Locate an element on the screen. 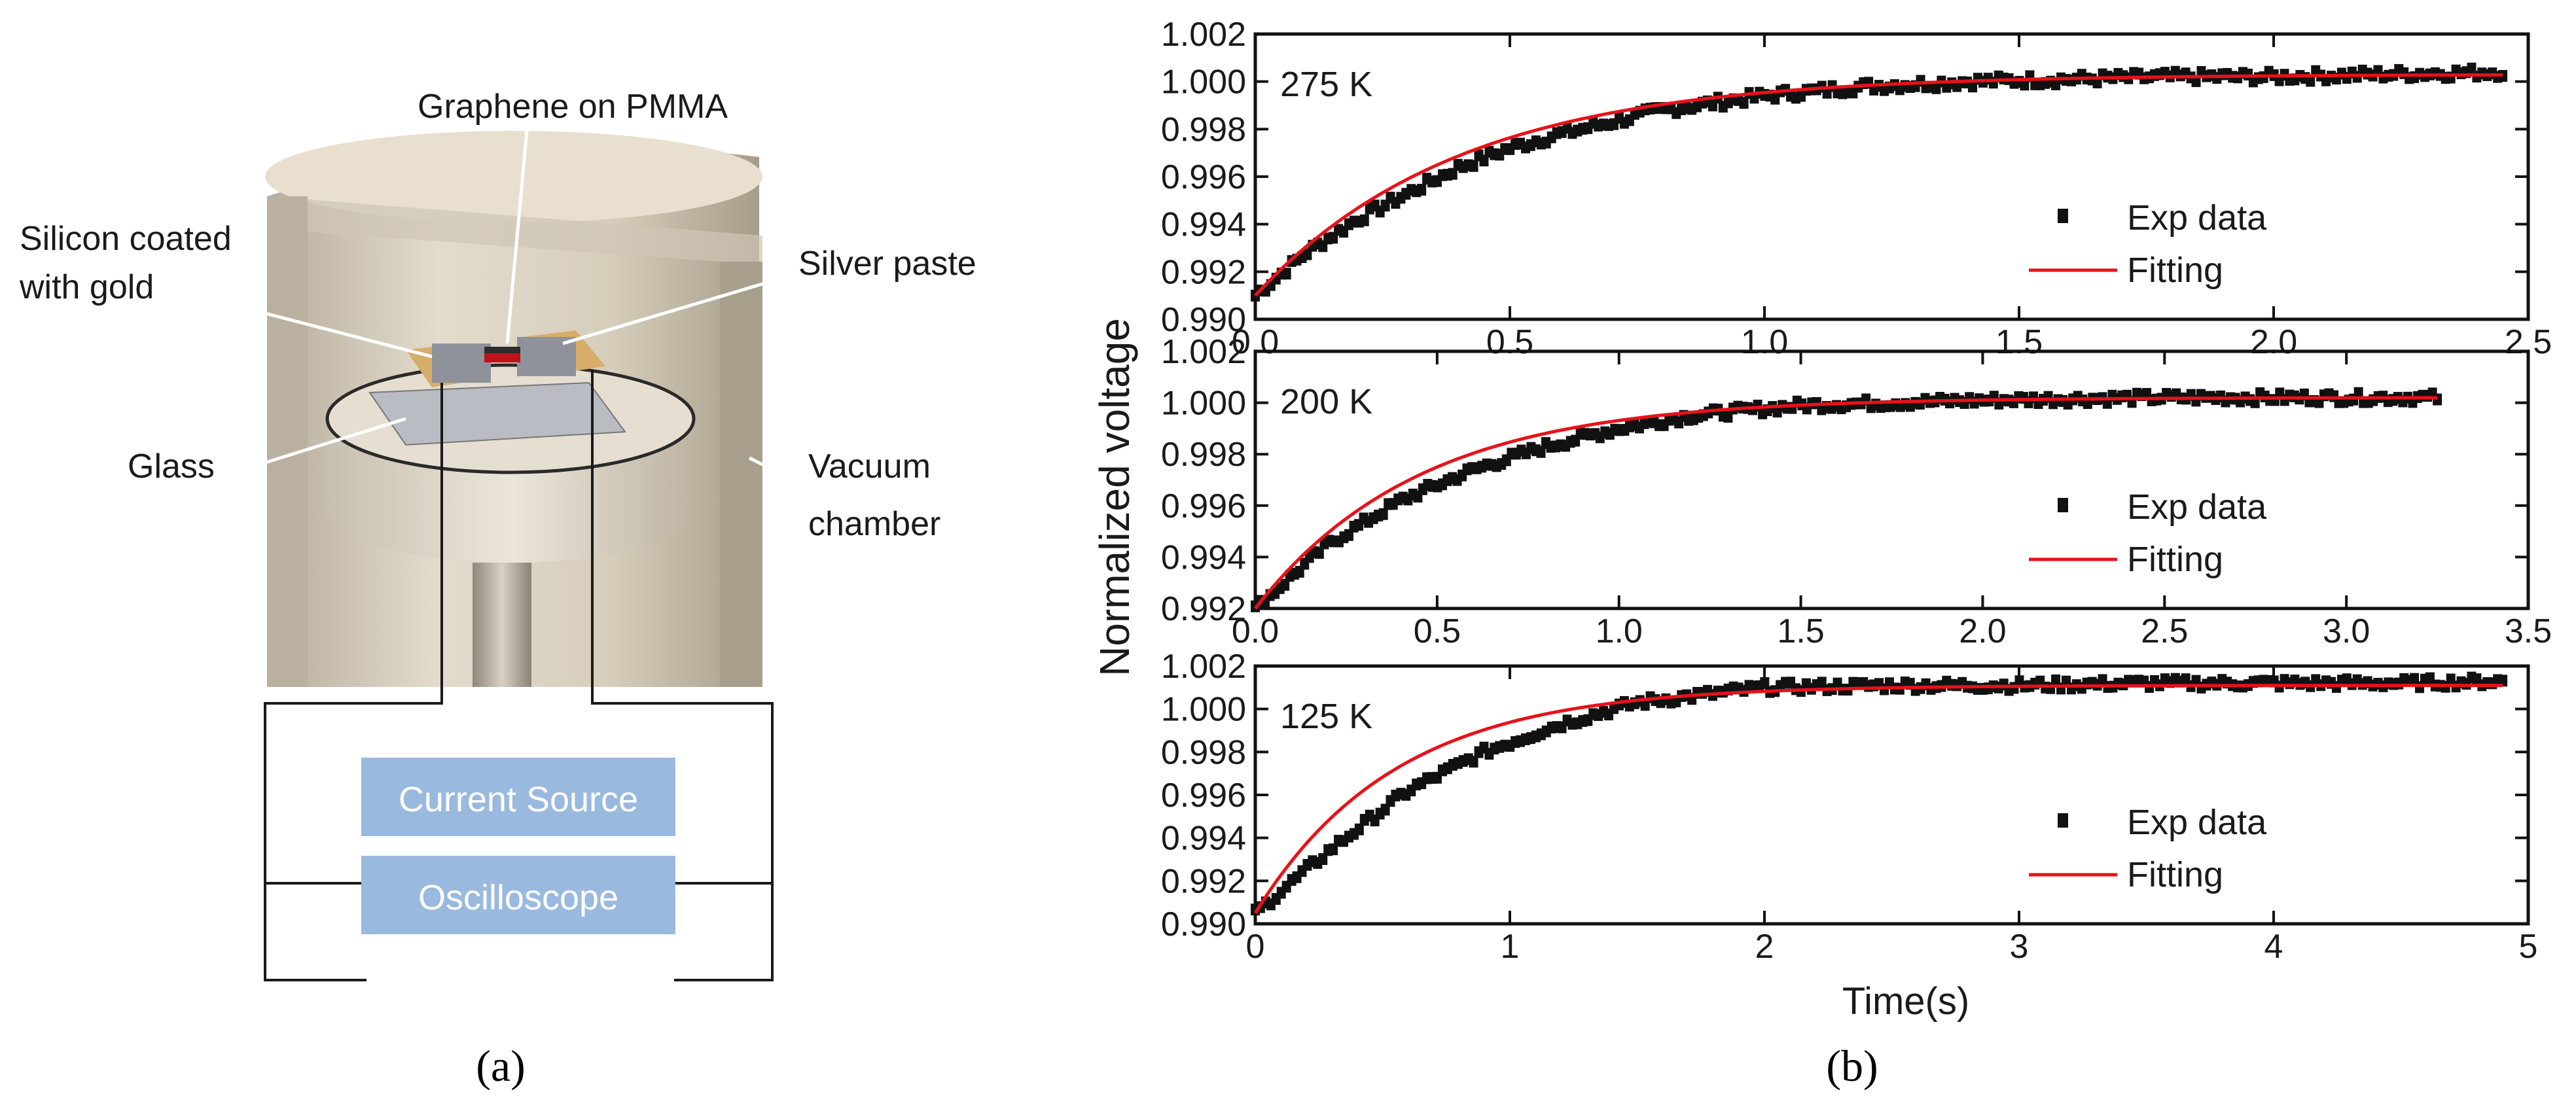 The height and width of the screenshot is (1107, 2576). caption-b: (b) is located at coordinates (1852, 1066).